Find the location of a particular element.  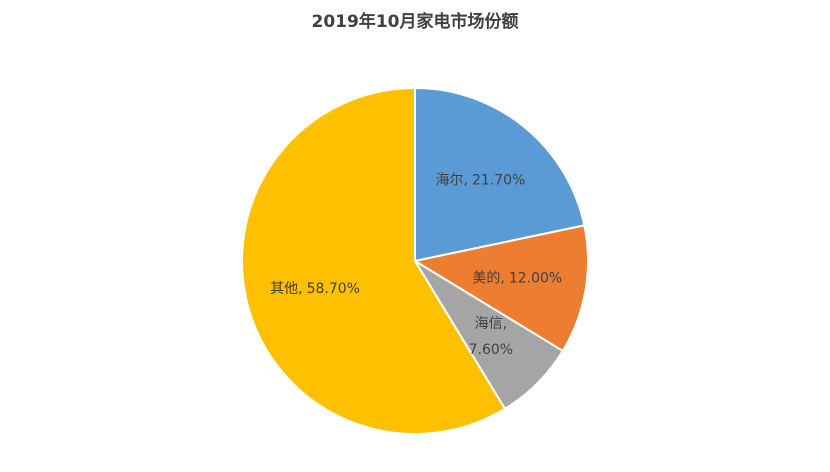

data-label: 海尔, 21.70% is located at coordinates (480, 180).